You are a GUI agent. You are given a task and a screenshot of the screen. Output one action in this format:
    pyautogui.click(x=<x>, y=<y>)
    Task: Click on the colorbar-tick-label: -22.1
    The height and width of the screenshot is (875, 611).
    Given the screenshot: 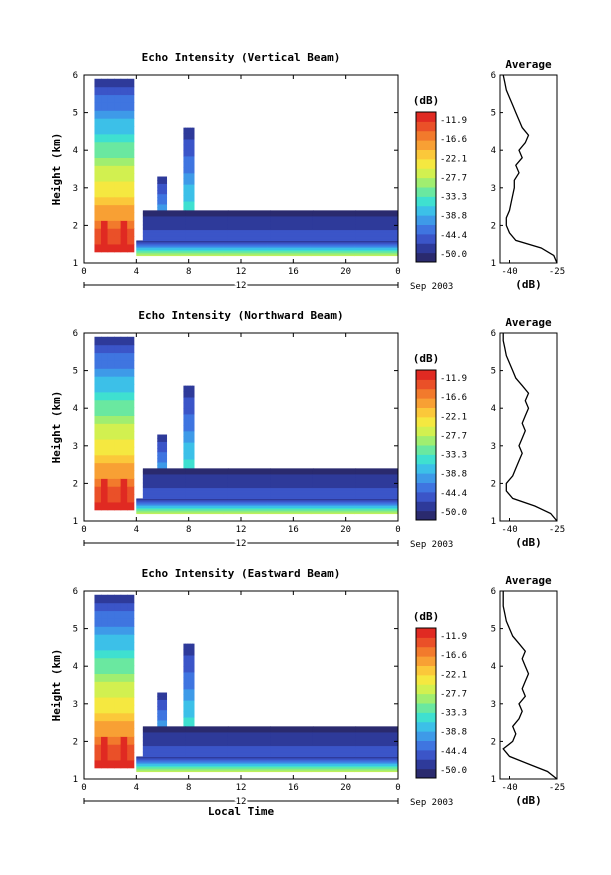 What is the action you would take?
    pyautogui.click(x=453, y=417)
    